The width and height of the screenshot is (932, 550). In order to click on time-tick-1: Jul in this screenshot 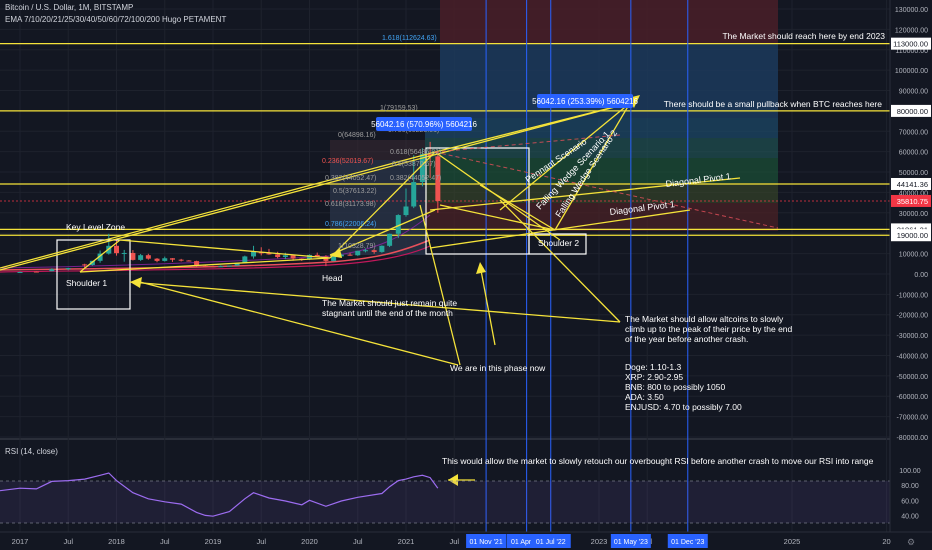, I will do `click(68, 541)`.